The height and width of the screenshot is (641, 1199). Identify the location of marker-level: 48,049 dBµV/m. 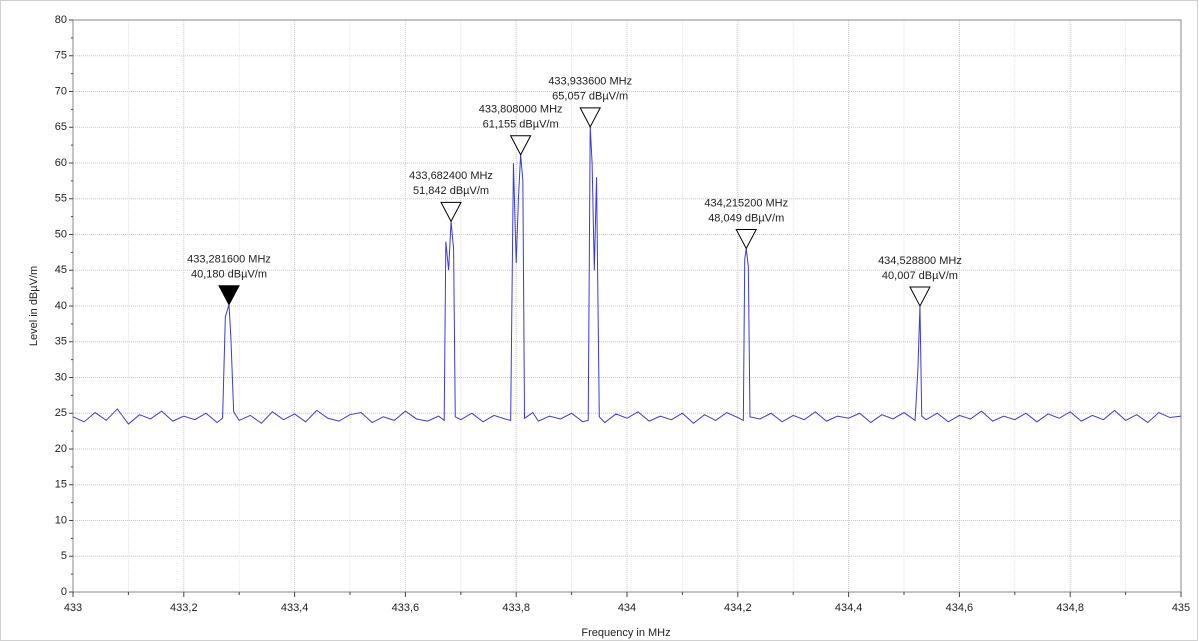
(746, 218).